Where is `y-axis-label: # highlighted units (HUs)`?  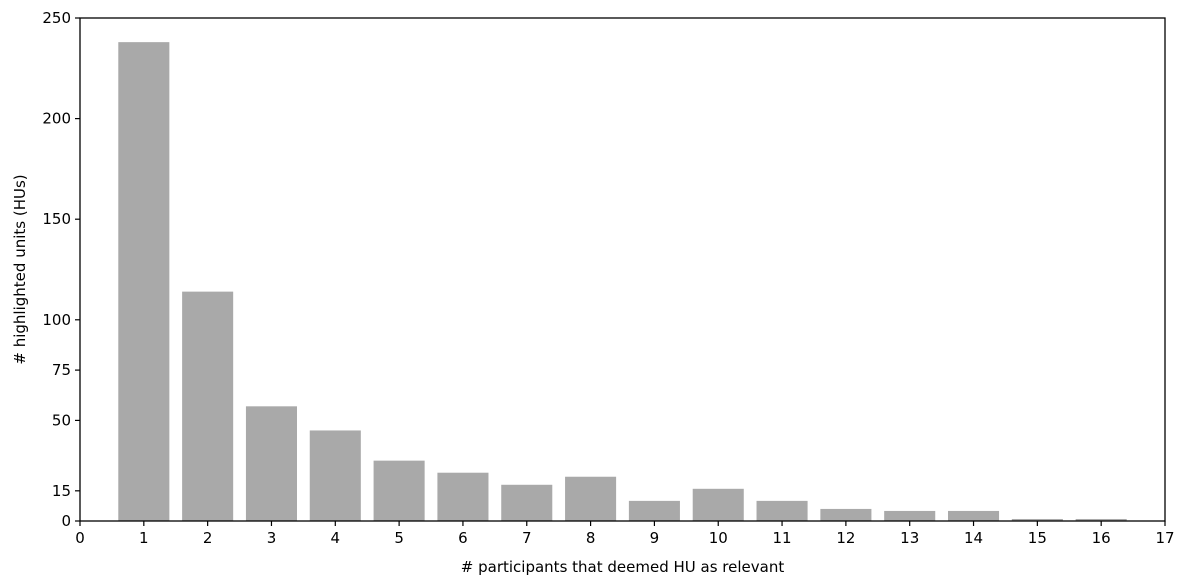
y-axis-label: # highlighted units (HUs) is located at coordinates (20, 269).